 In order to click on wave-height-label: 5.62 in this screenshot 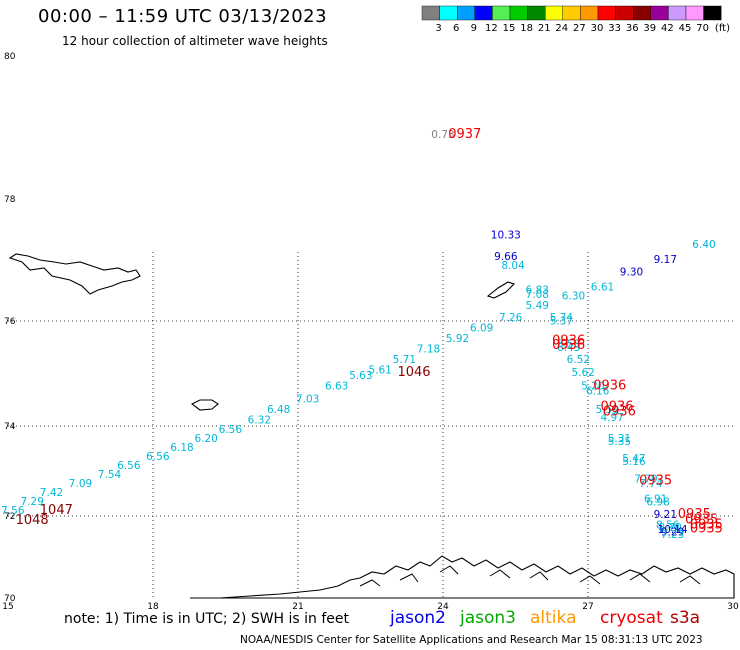, I will do `click(582, 373)`.